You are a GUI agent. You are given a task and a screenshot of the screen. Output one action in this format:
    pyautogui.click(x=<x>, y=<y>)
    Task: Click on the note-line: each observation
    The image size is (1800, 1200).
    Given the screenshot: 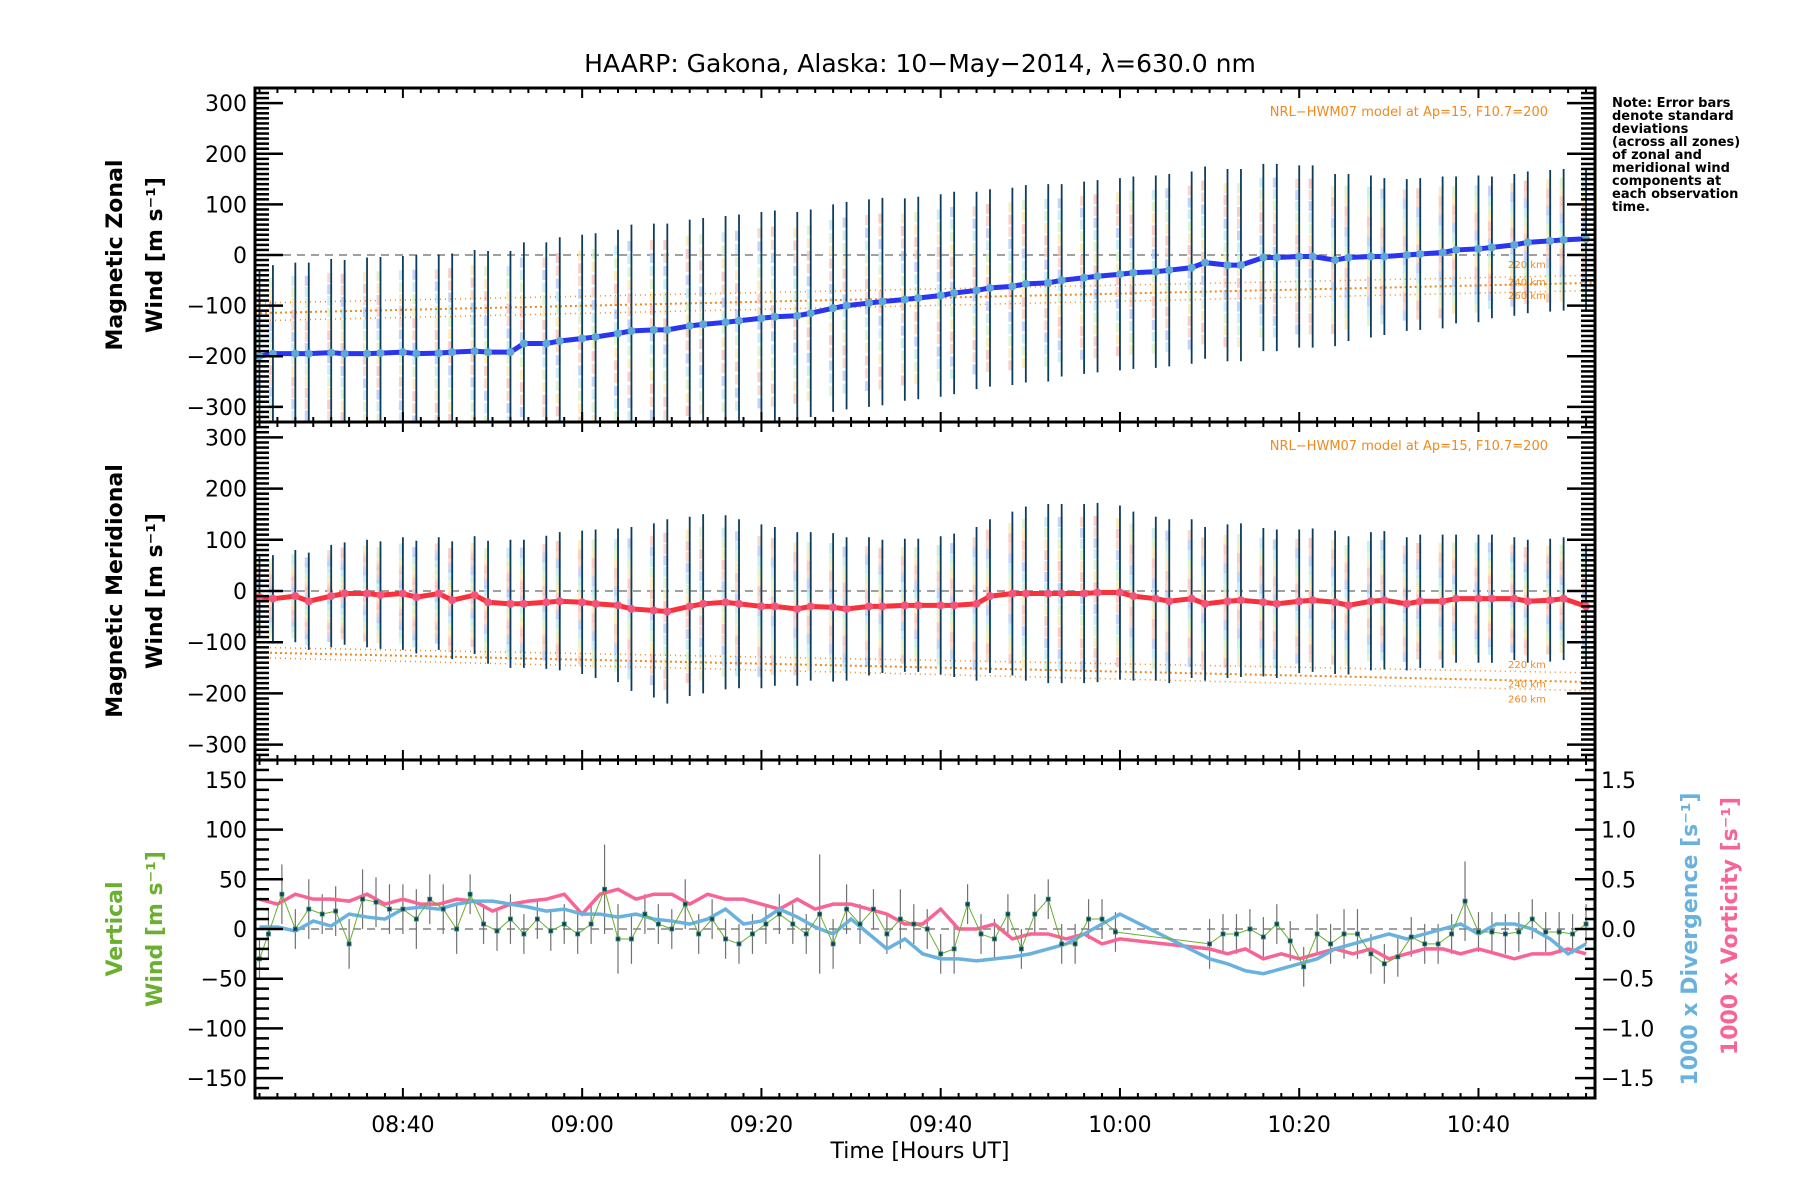 What is the action you would take?
    pyautogui.click(x=1675, y=194)
    